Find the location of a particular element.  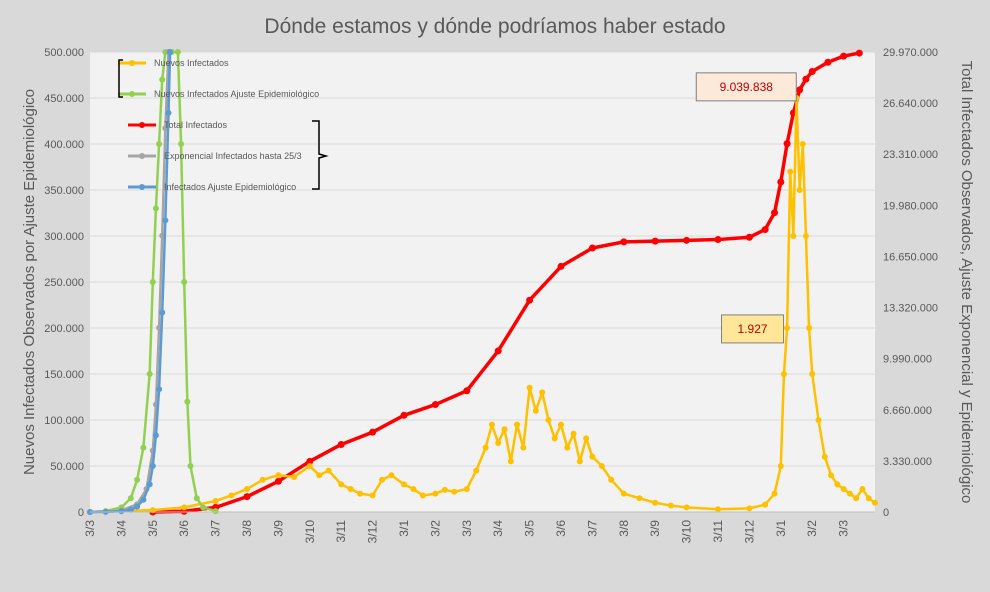

left-axis-tick-label: 250.000 is located at coordinates (64, 283).